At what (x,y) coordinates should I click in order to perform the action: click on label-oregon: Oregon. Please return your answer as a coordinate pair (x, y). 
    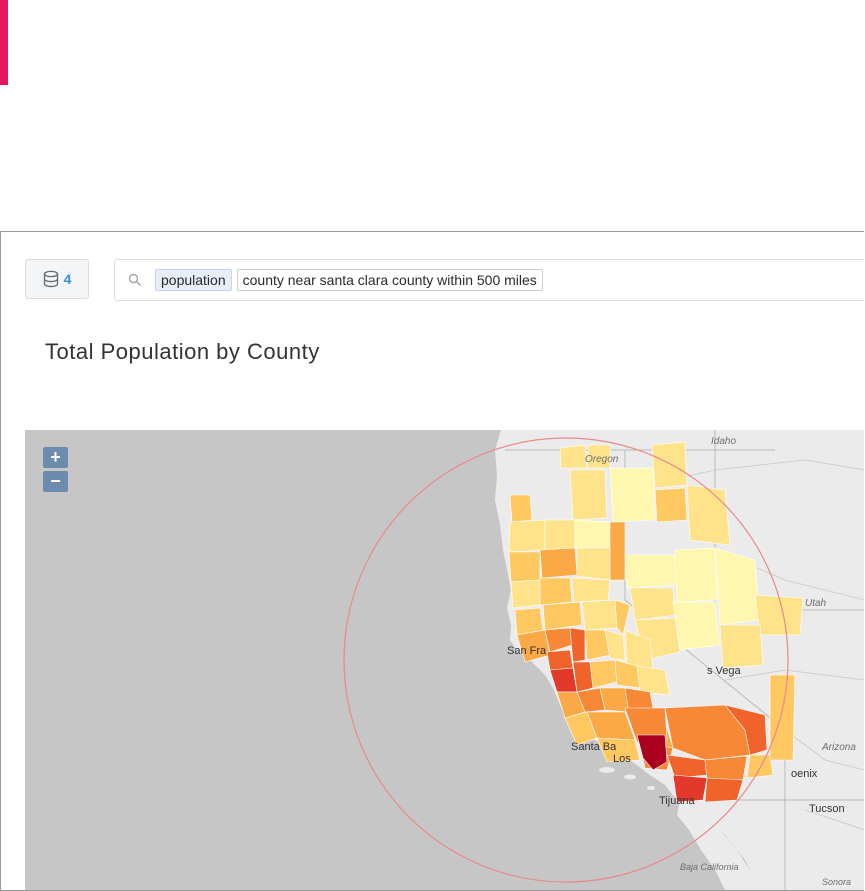
    Looking at the image, I should click on (602, 459).